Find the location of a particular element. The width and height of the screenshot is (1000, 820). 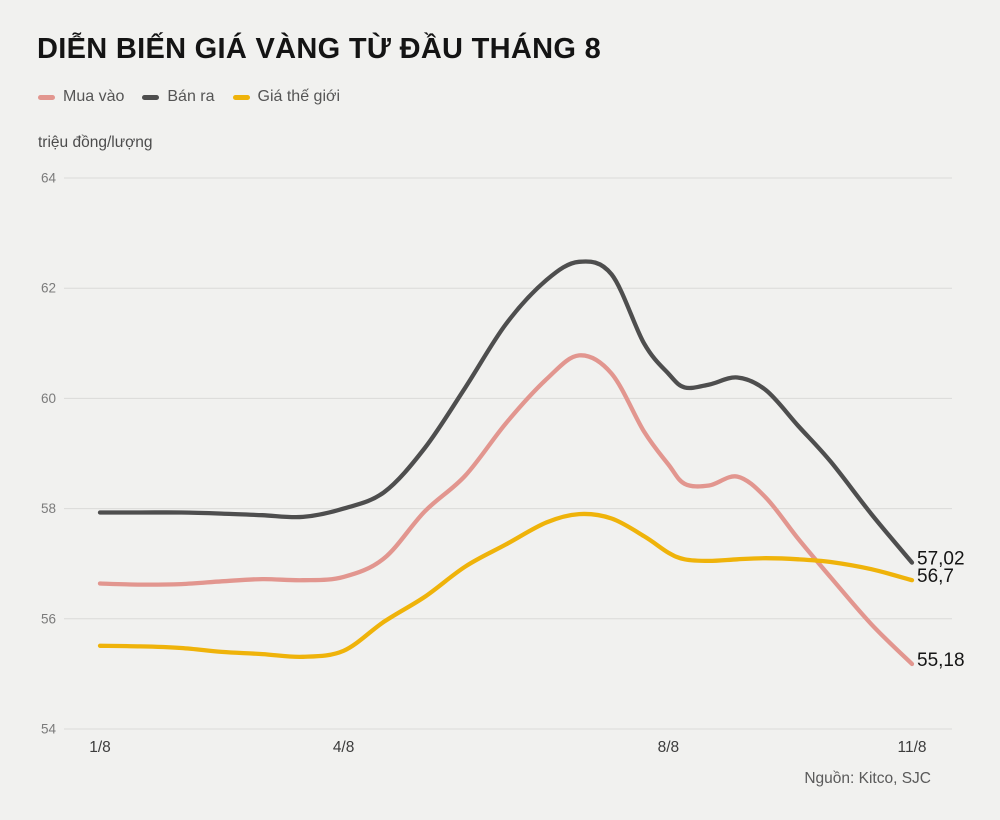

legend-swatch-ban-ra is located at coordinates (151, 97).